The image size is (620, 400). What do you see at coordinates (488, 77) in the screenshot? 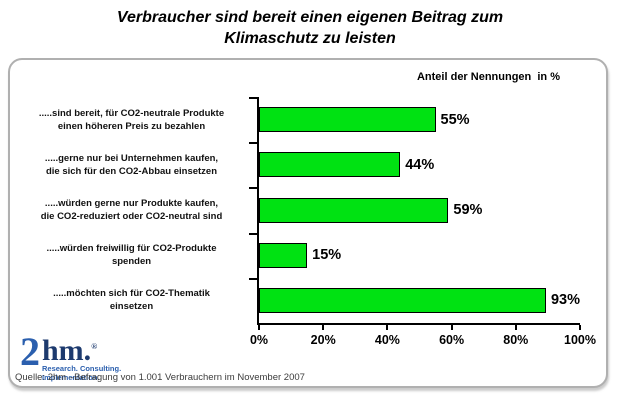
I see `axis-caption: Anteil der Nennungen in %` at bounding box center [488, 77].